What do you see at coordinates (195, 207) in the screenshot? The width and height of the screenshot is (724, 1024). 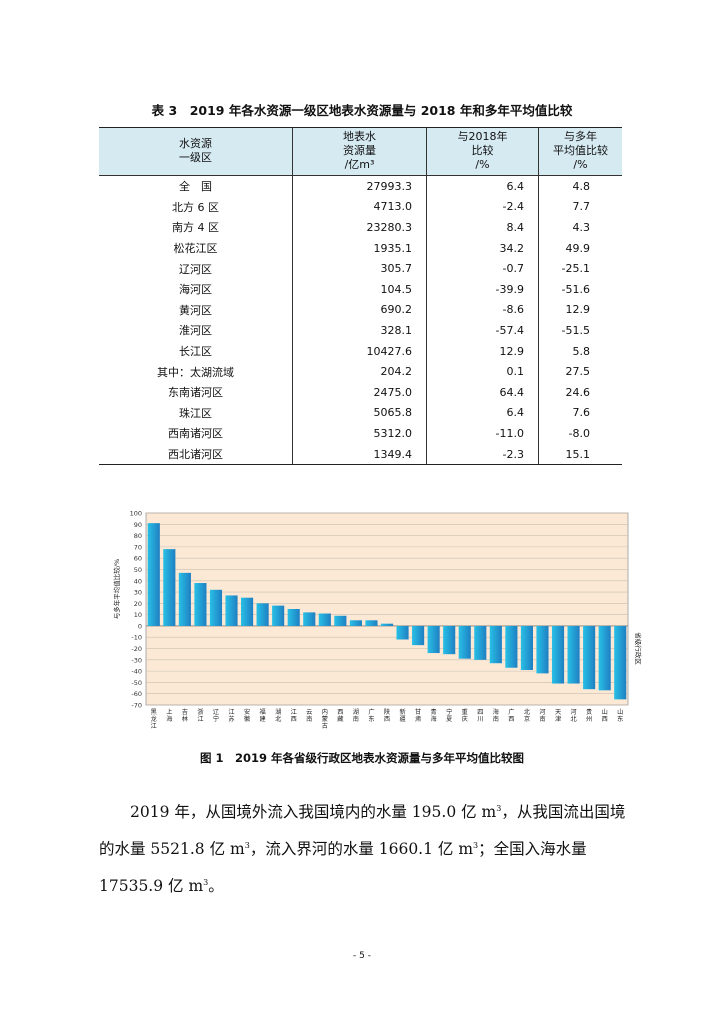 I see `region-name-cell: 北方 6 区` at bounding box center [195, 207].